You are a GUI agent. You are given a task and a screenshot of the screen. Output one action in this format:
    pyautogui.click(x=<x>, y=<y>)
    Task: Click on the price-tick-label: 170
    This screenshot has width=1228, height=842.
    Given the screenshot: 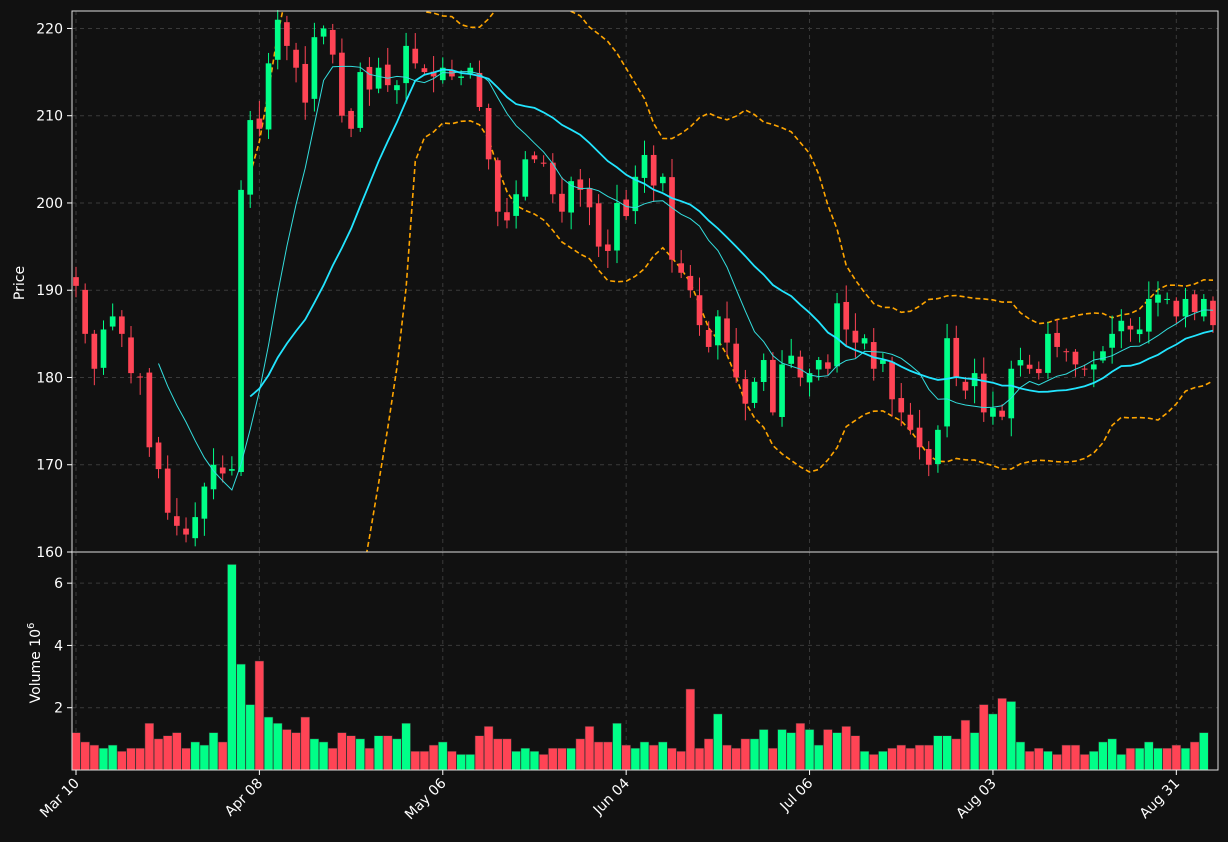 What is the action you would take?
    pyautogui.click(x=49, y=466)
    